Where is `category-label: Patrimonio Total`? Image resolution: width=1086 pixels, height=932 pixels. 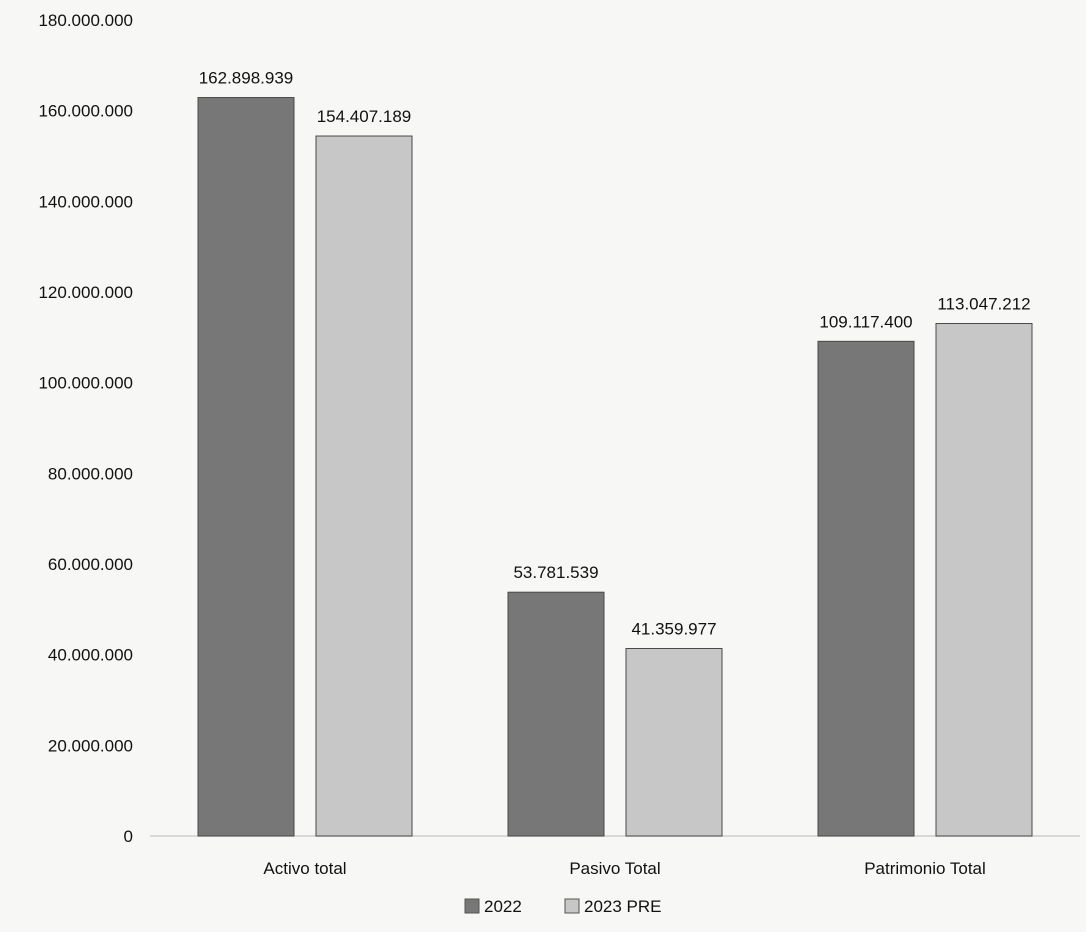 category-label: Patrimonio Total is located at coordinates (925, 868).